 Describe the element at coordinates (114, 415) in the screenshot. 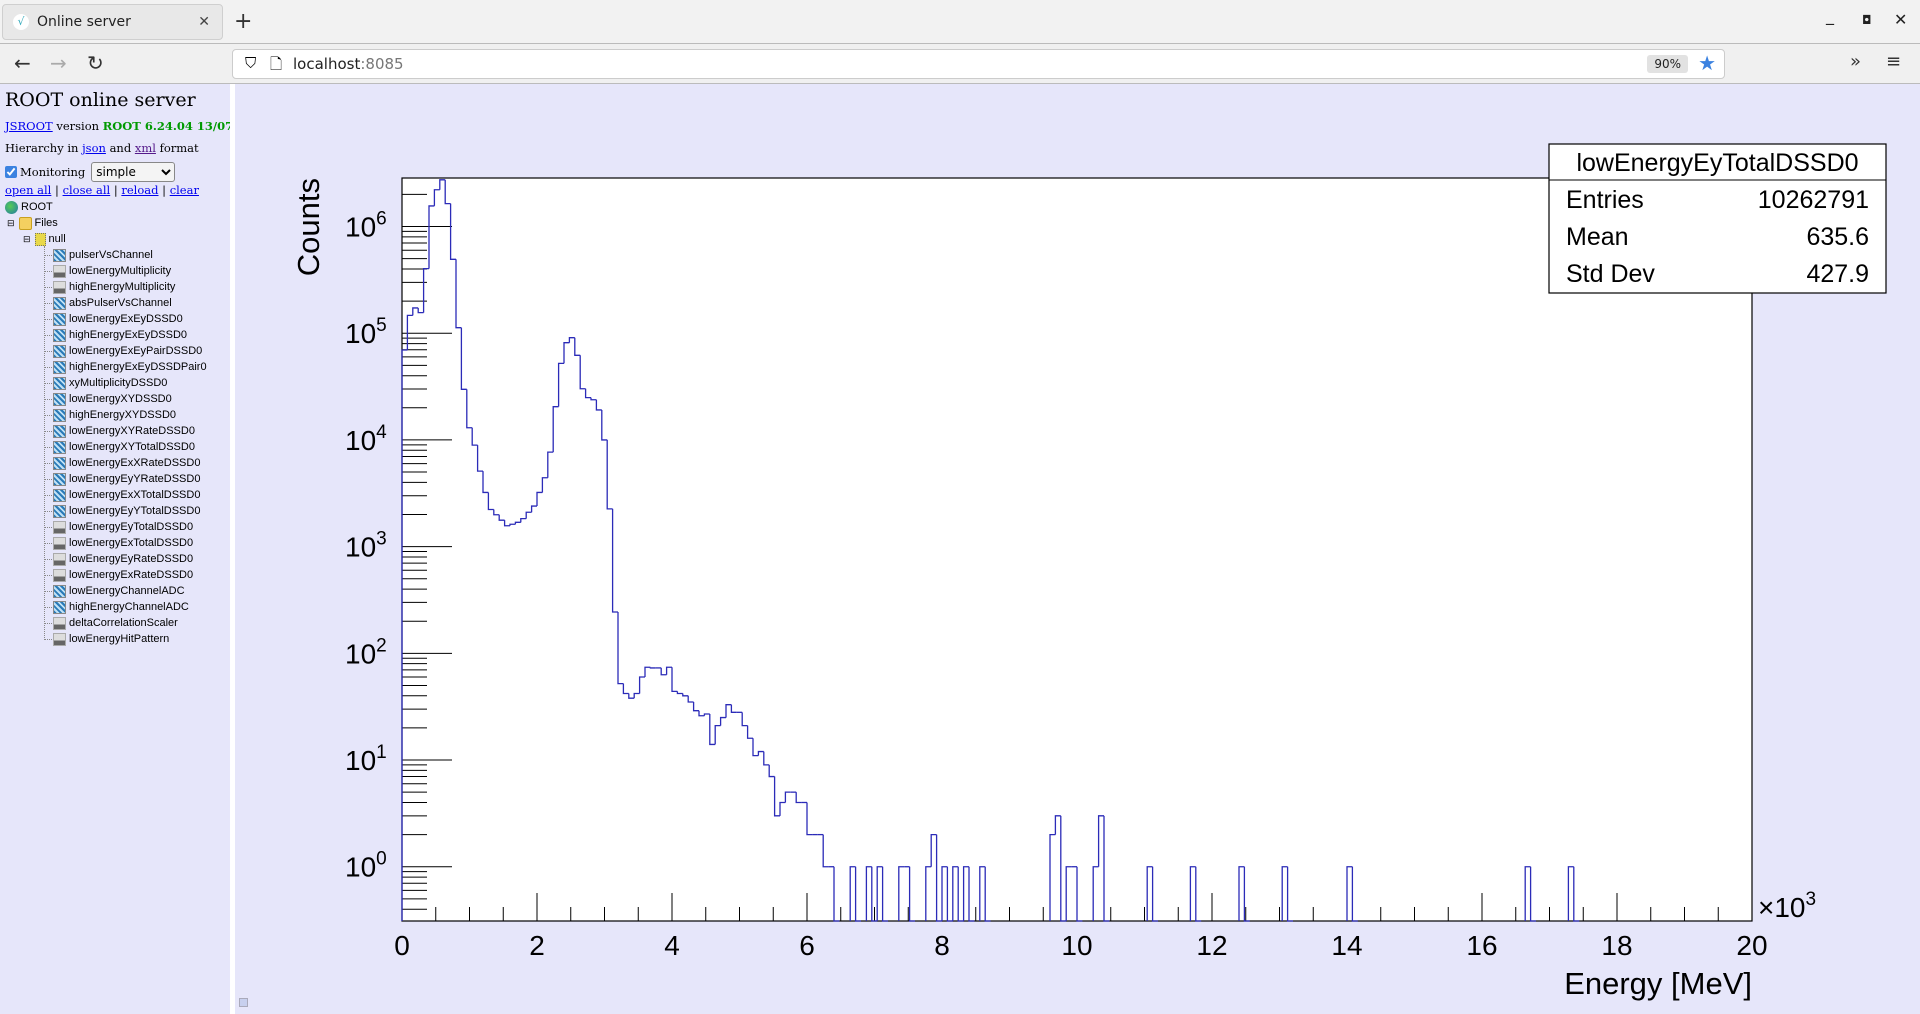

I see `tree-item: highEnergyXYDSSD0` at that location.